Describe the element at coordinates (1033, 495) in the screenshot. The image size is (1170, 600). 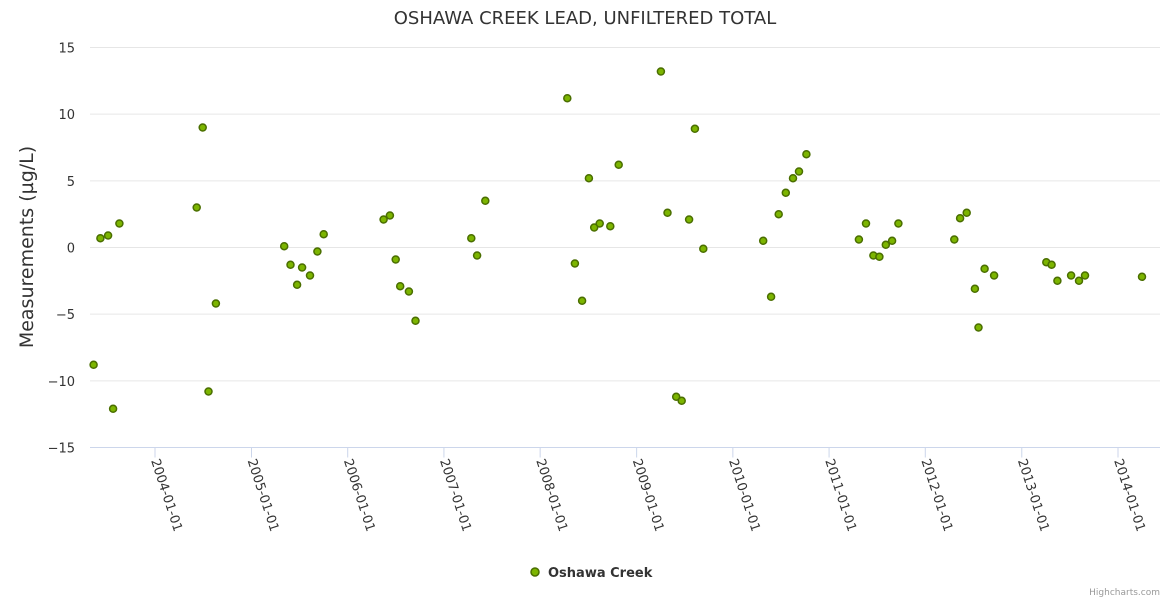
I see `x-tick-label: 2013-01-01` at that location.